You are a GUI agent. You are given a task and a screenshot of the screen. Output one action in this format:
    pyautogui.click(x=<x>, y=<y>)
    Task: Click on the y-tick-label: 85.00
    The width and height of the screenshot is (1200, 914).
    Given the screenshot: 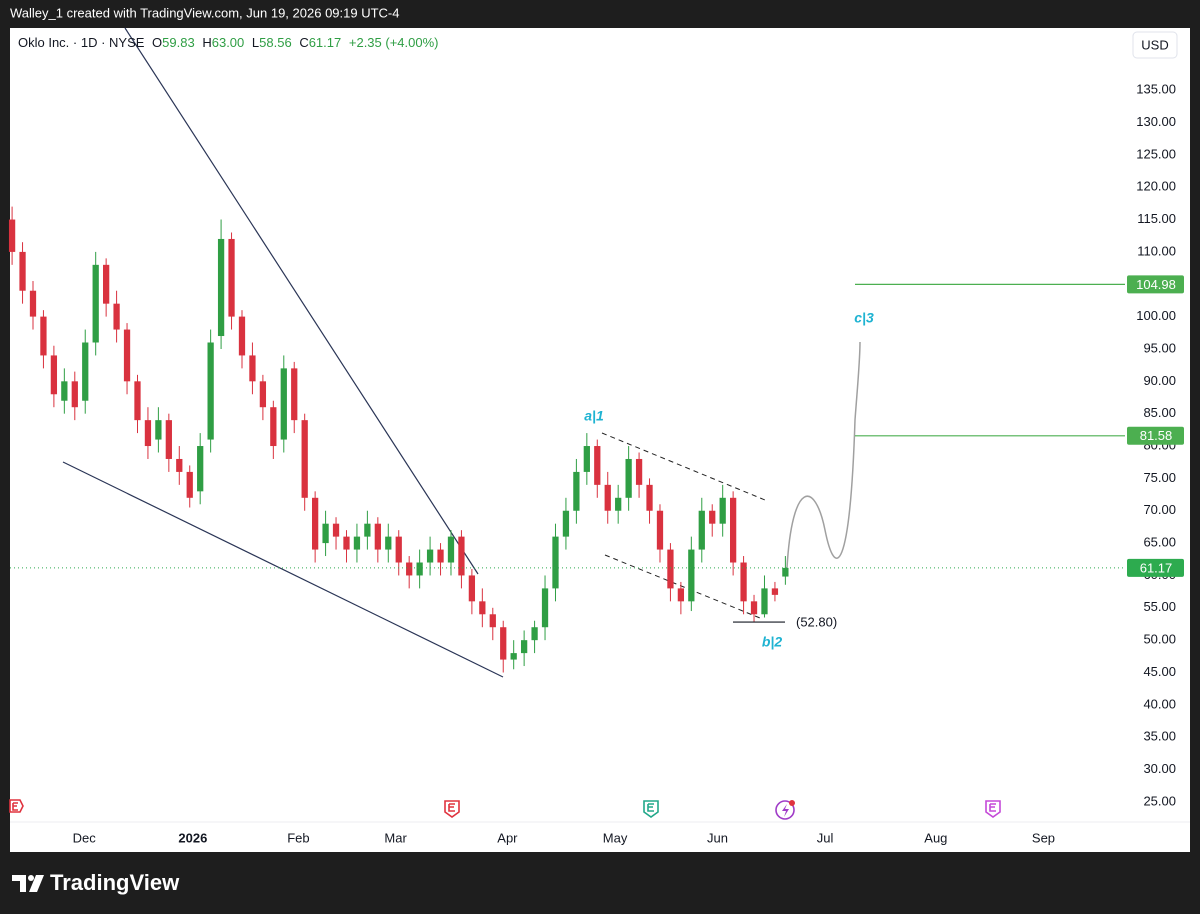 What is the action you would take?
    pyautogui.click(x=1159, y=412)
    